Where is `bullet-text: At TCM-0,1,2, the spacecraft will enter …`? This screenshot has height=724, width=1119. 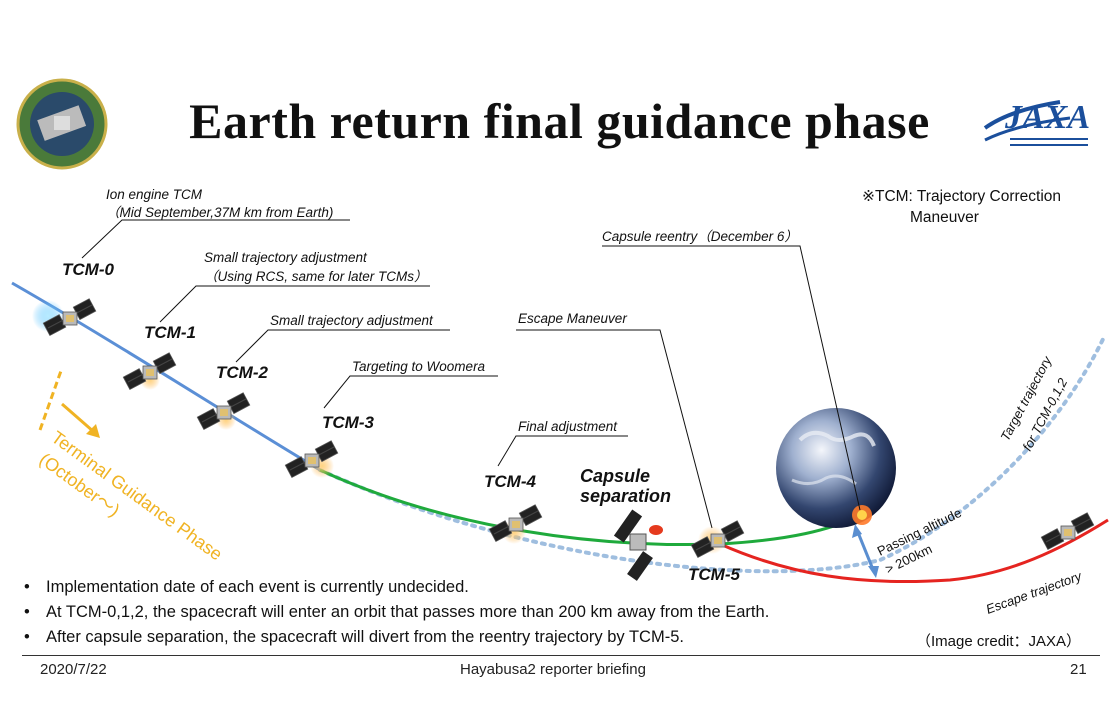
bullet-text: At TCM-0,1,2, the spacecraft will enter … is located at coordinates (408, 612).